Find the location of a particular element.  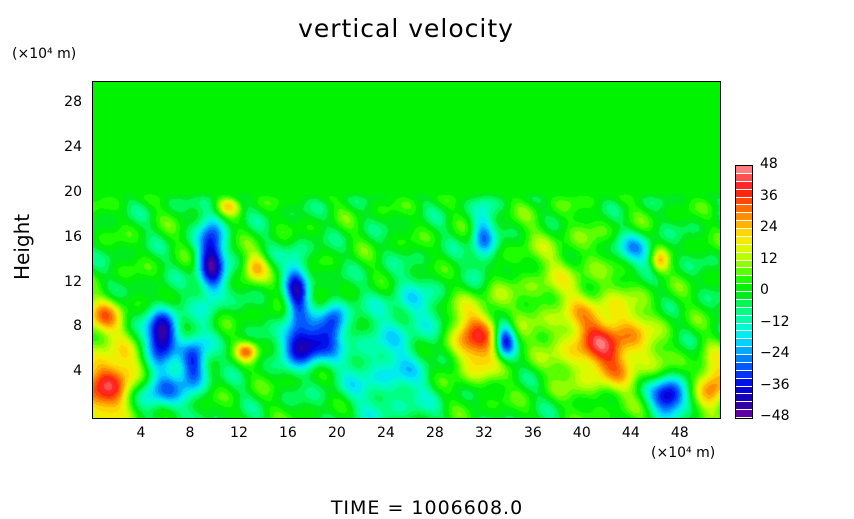

colorbar-tick-label: −36 is located at coordinates (775, 384).